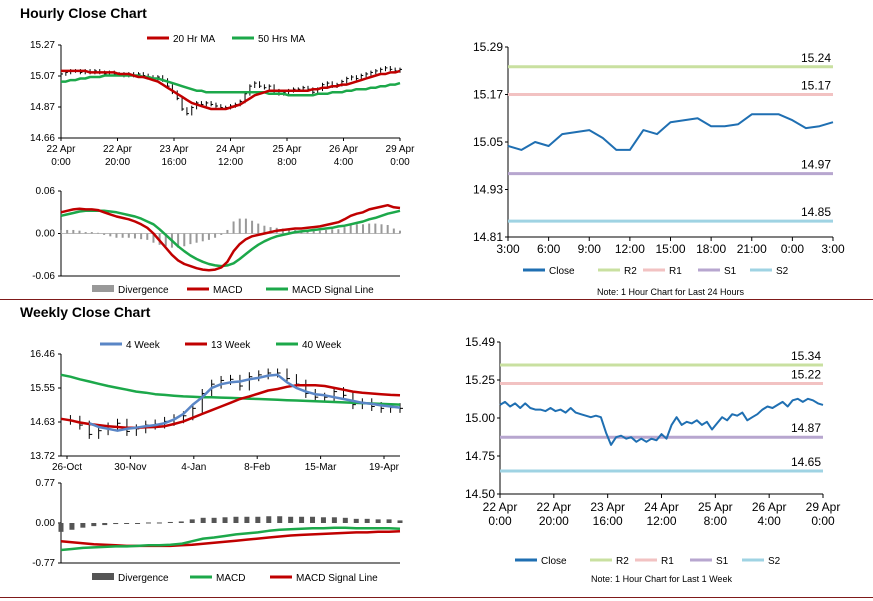 The image size is (873, 601). I want to click on weekly-4w-line, so click(244, 402).